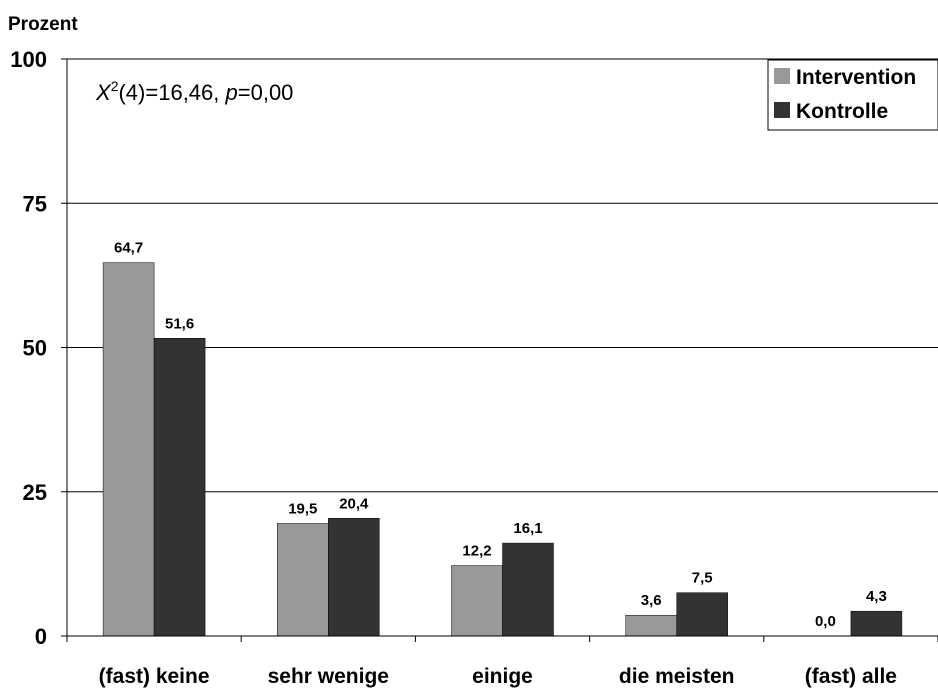 The height and width of the screenshot is (688, 938). I want to click on category-label: (fast) keine, so click(154, 676).